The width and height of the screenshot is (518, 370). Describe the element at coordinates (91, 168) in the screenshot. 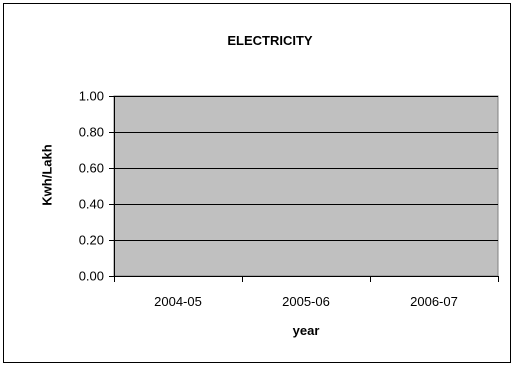

I see `y-tick-label: 0.60` at that location.